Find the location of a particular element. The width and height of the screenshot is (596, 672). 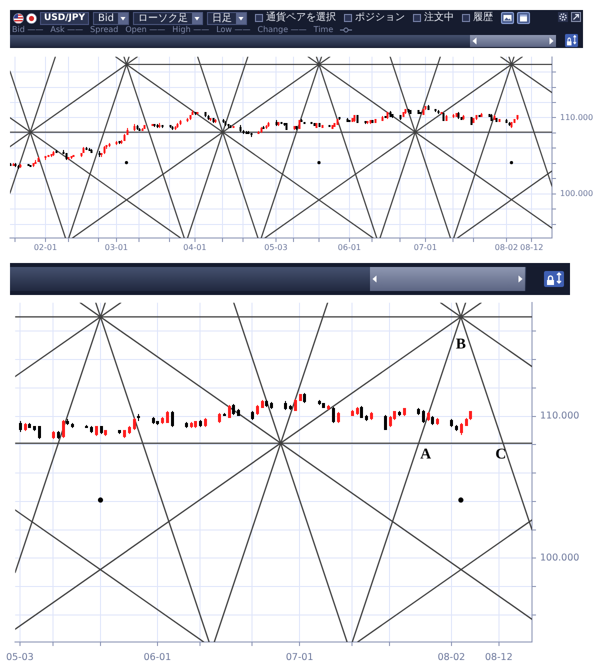

text: ポジション is located at coordinates (380, 18).